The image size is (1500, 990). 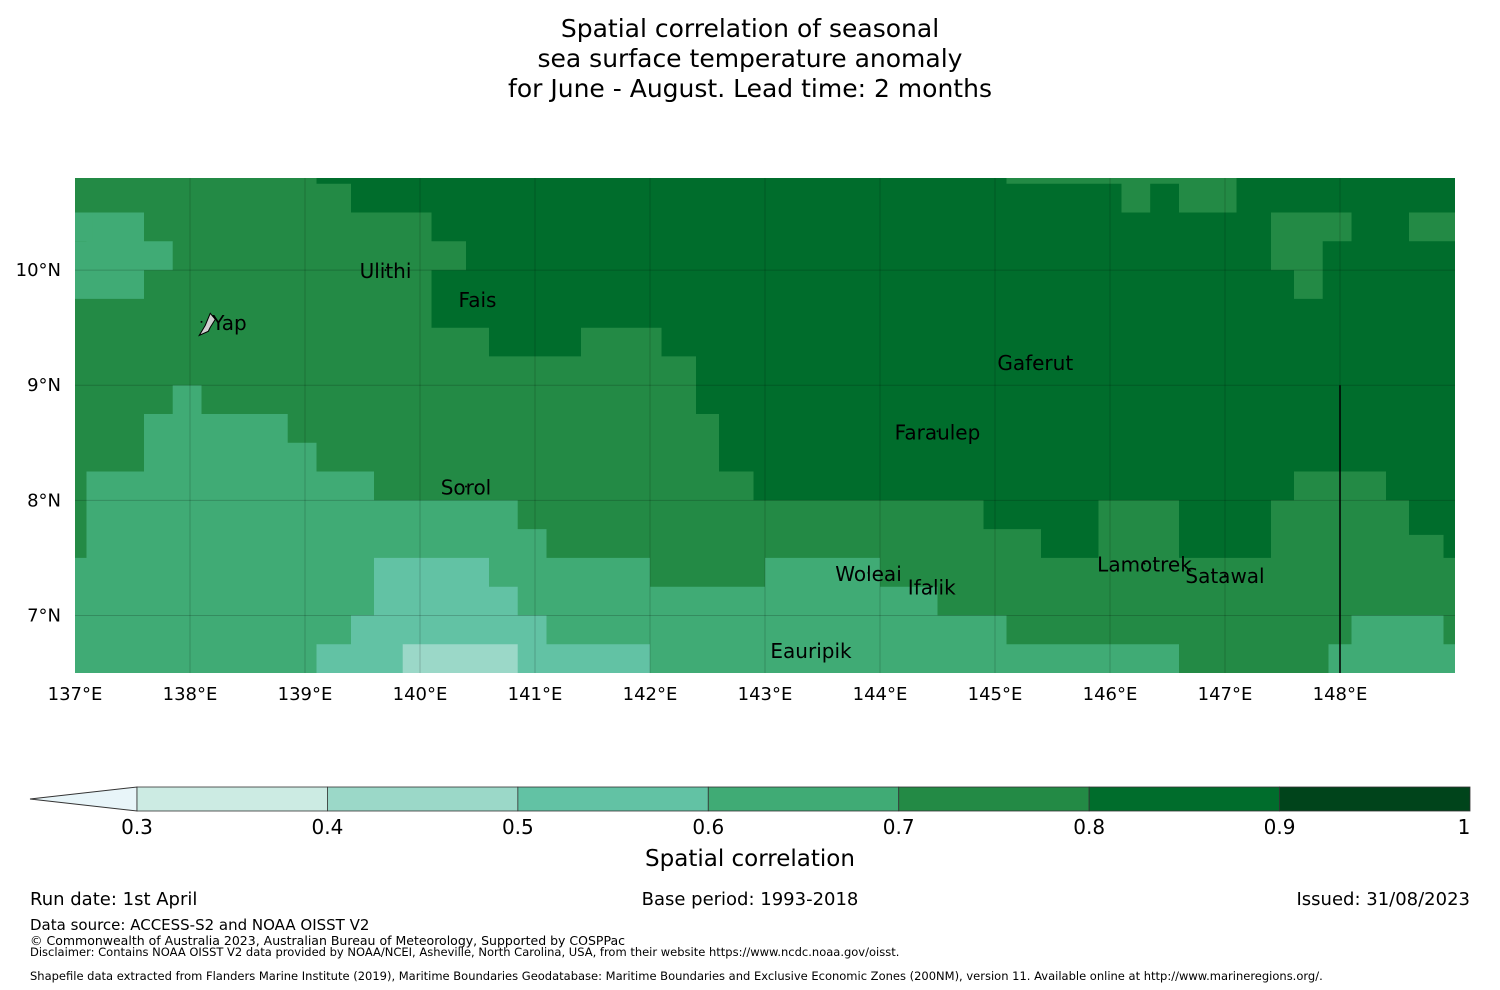 What do you see at coordinates (190, 694) in the screenshot?
I see `lon-tick-label: 138°E` at bounding box center [190, 694].